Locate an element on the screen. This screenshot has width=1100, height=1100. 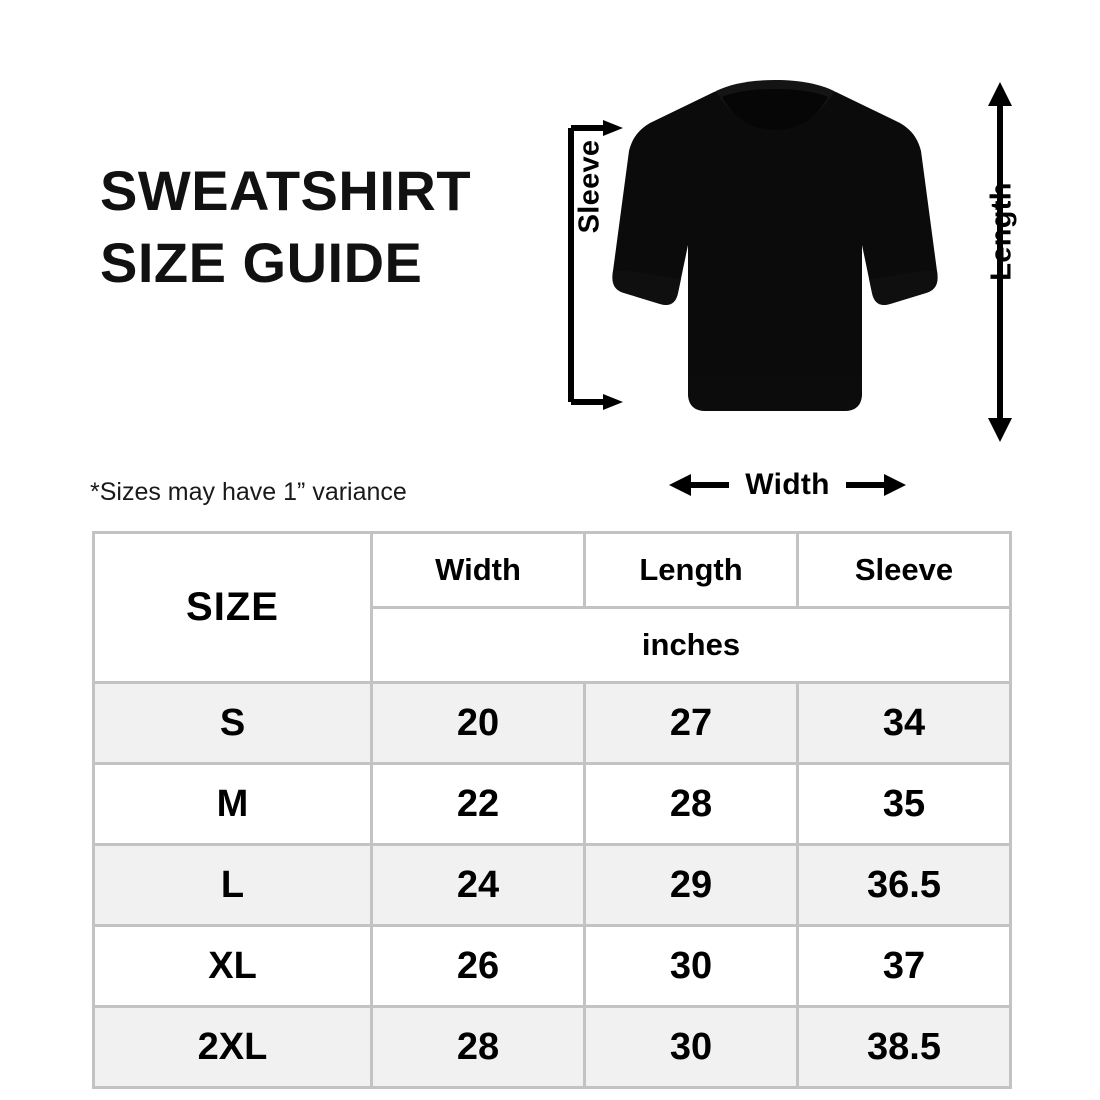
row-xl-length: 30 is located at coordinates (691, 966).